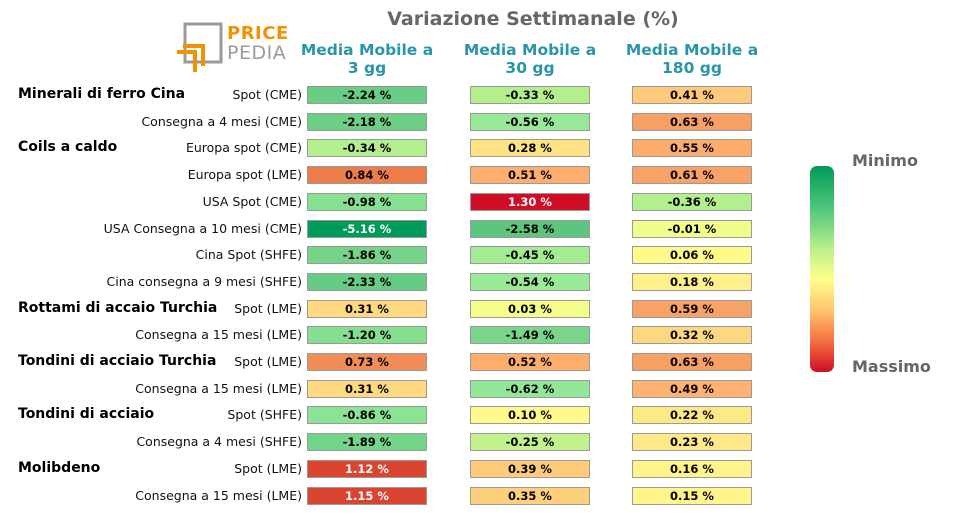 The width and height of the screenshot is (963, 526). Describe the element at coordinates (367, 442) in the screenshot. I see `value-cell: -1.89 %` at that location.